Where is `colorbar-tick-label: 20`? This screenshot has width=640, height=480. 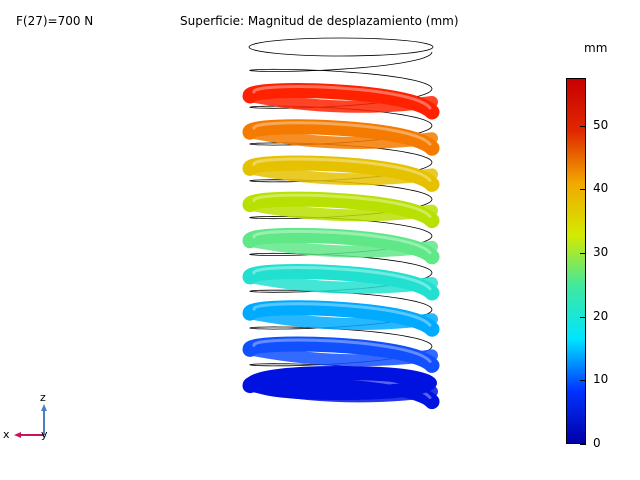 colorbar-tick-label: 20 is located at coordinates (601, 315).